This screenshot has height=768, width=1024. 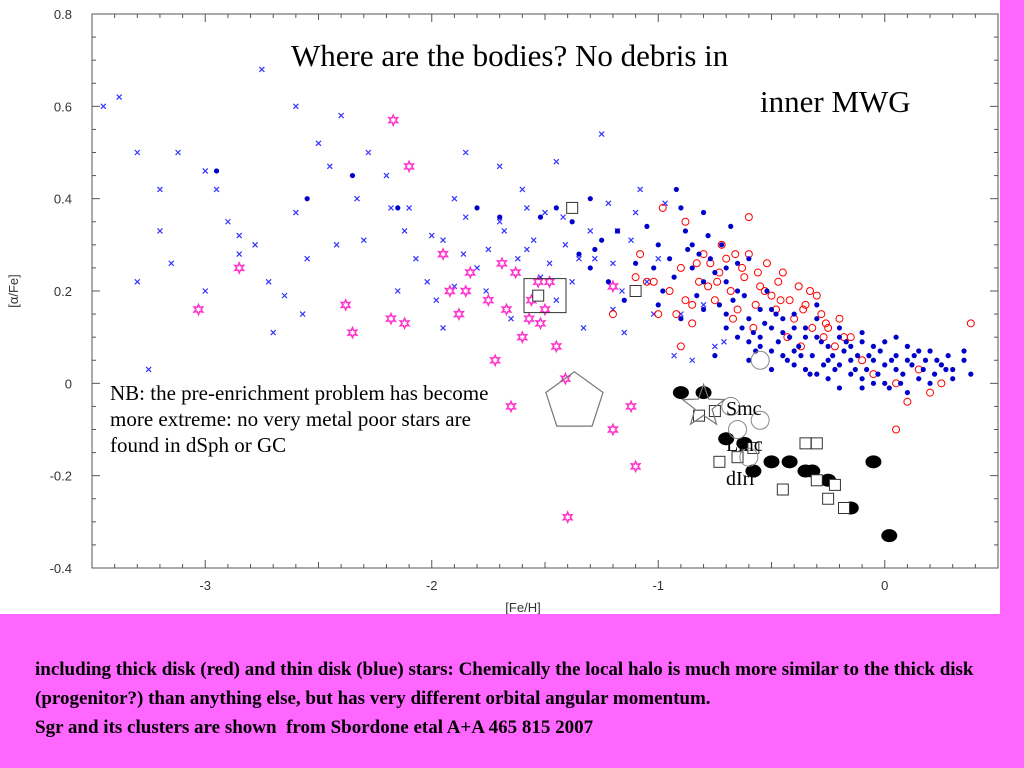 What do you see at coordinates (703, 404) in the screenshot?
I see `open-star-marker` at bounding box center [703, 404].